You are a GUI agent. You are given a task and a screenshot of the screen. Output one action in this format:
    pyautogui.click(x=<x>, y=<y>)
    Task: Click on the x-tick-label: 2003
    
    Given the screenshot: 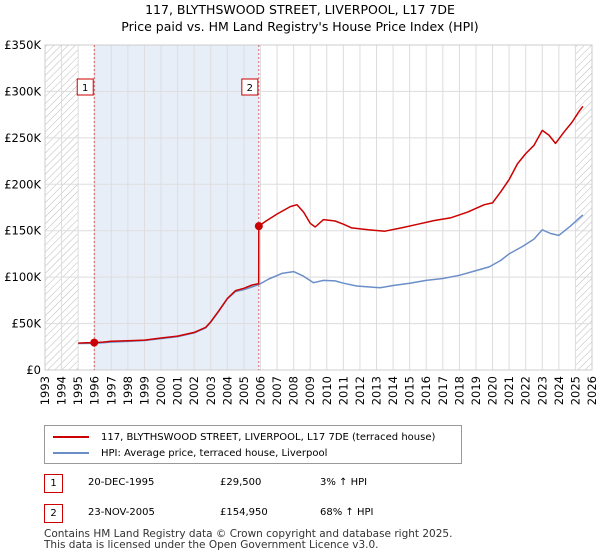 What is the action you would take?
    pyautogui.click(x=211, y=390)
    